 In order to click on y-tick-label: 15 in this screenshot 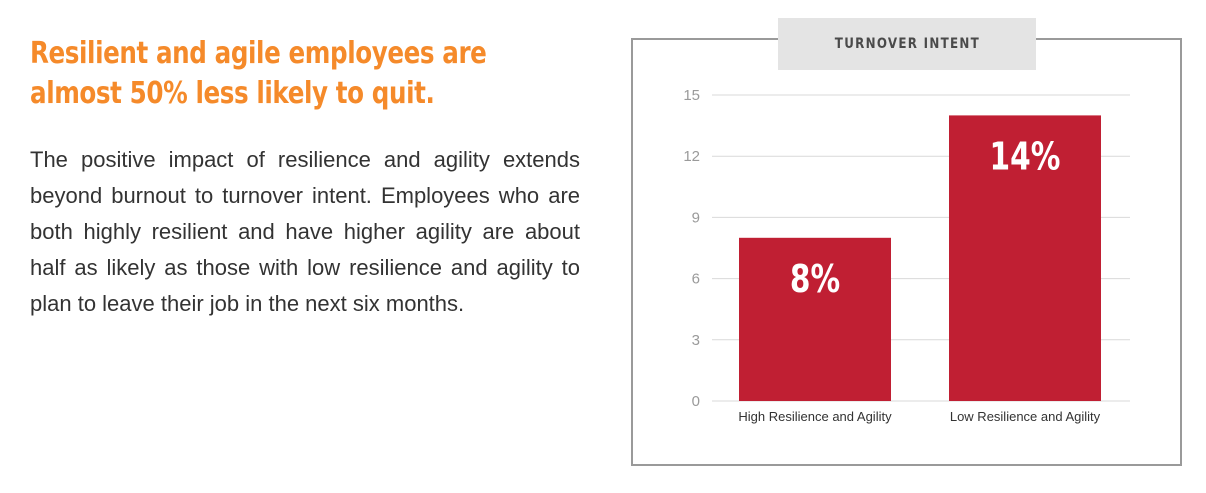, I will do `click(691, 95)`.